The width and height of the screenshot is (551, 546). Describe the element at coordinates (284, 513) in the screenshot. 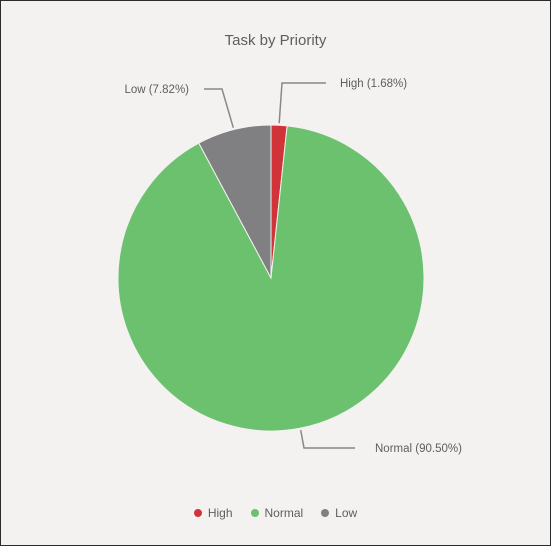

I see `legend-label-normal: Normal` at that location.